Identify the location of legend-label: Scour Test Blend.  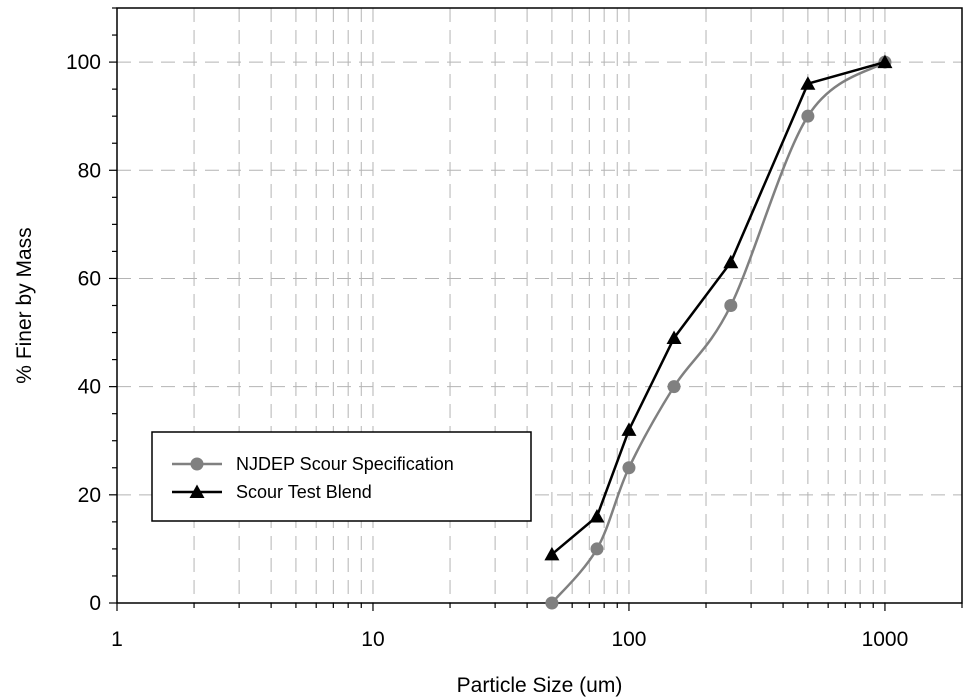
(304, 492).